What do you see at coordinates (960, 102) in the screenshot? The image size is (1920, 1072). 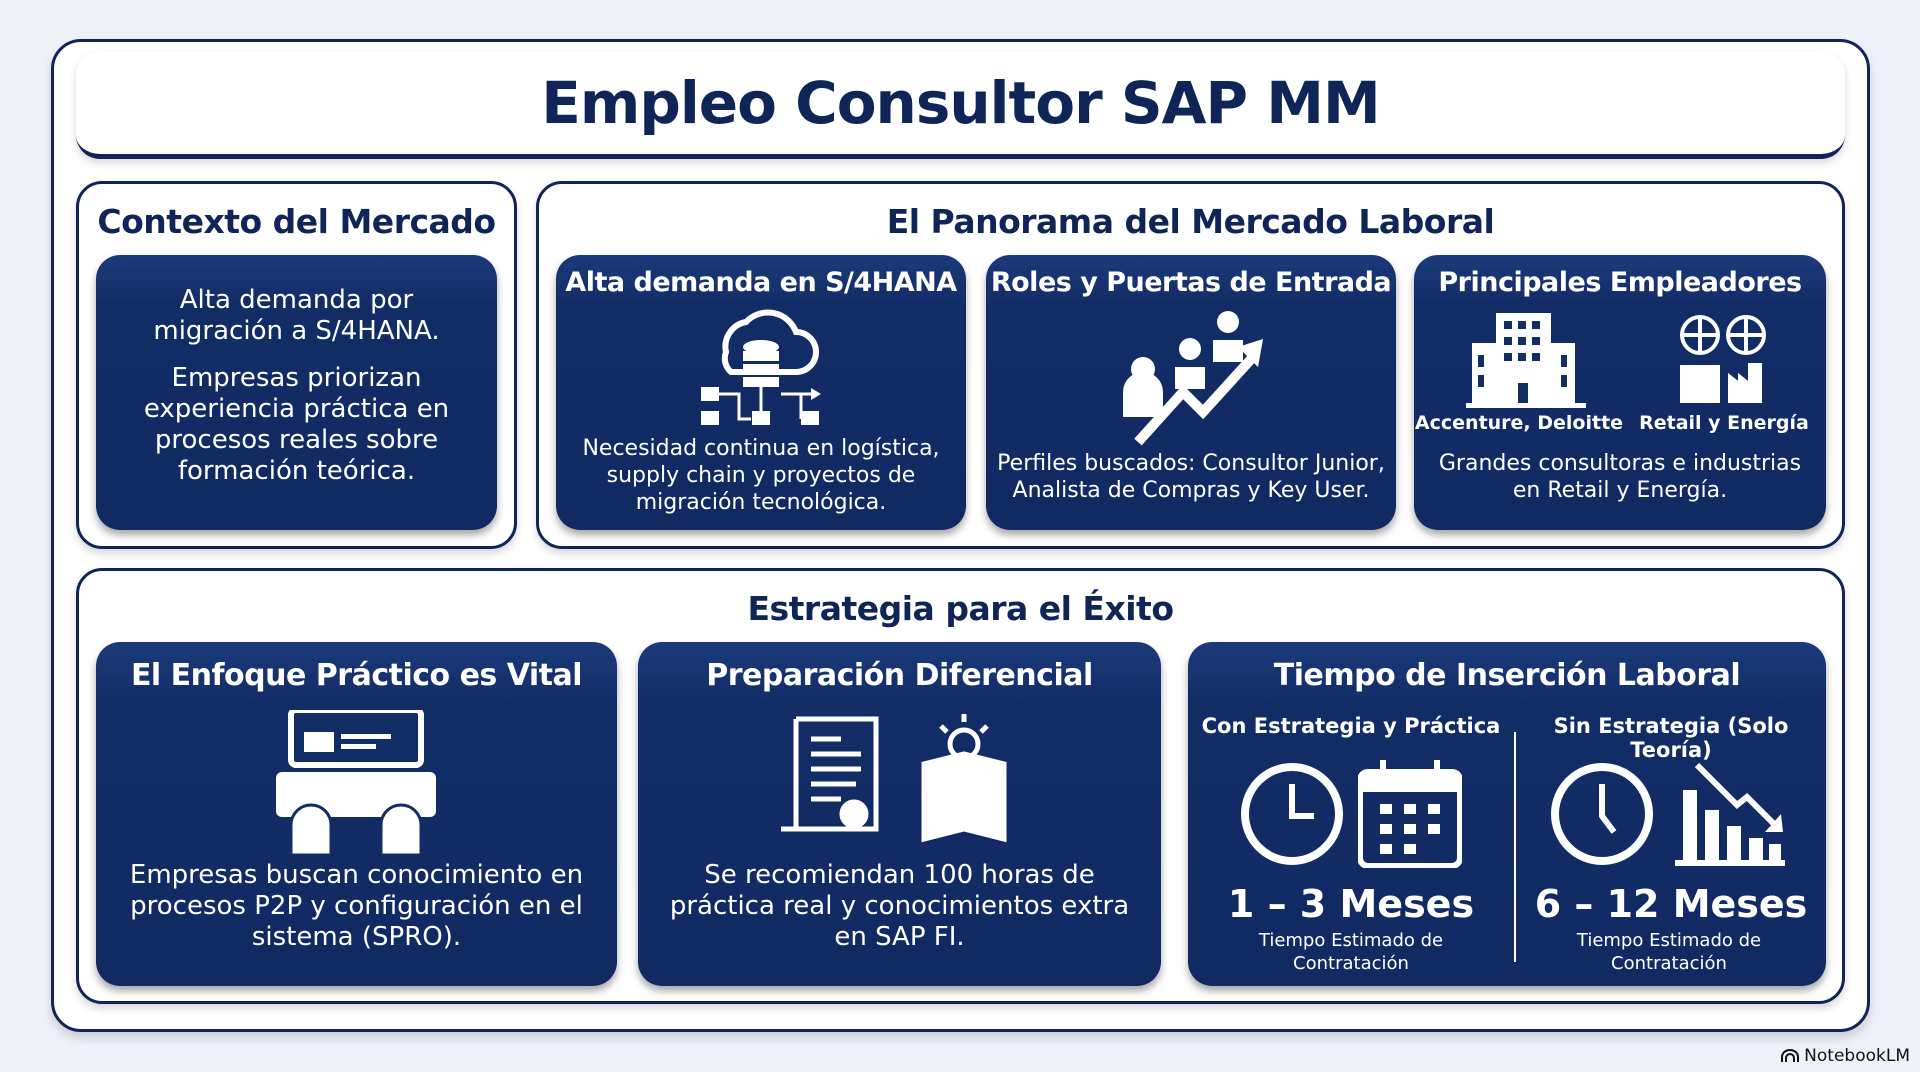 I see `page-title: Empleo Consultor SAP MM` at bounding box center [960, 102].